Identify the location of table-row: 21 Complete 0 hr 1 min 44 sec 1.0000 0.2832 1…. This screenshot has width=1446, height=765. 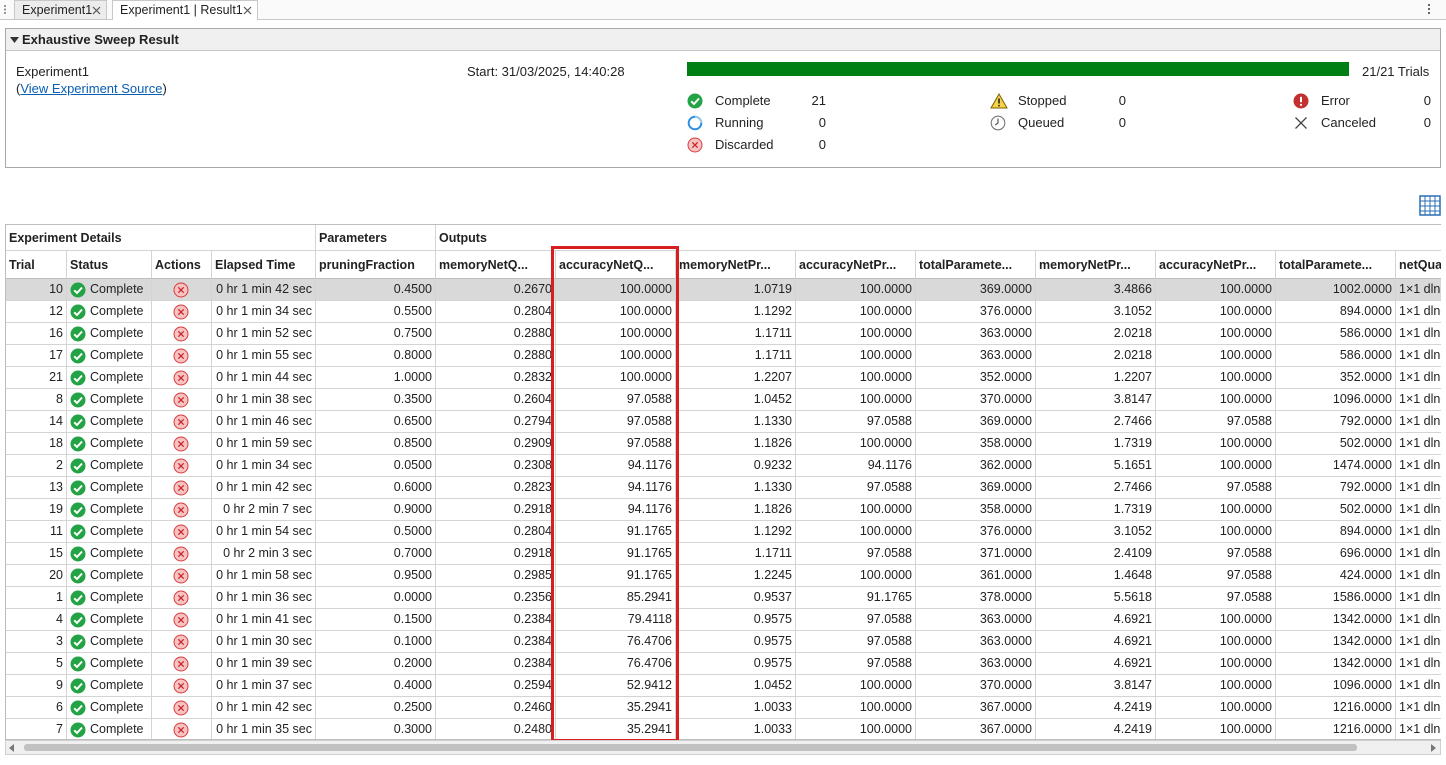
(723, 378).